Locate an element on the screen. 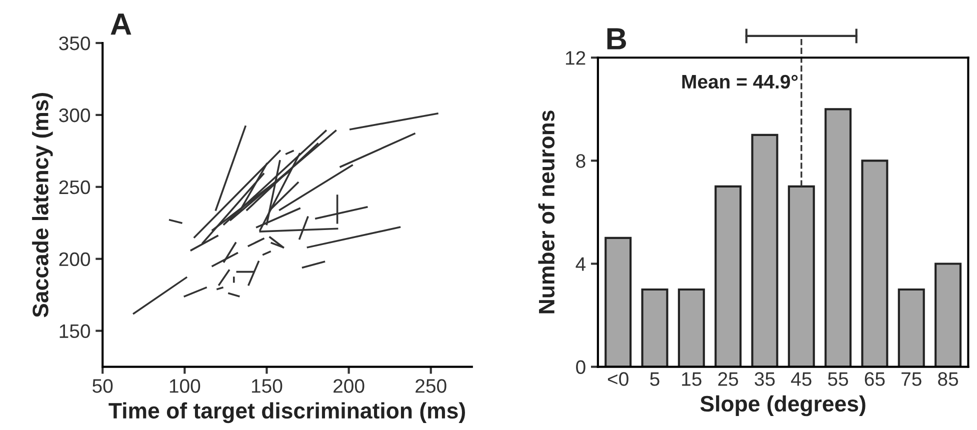 The image size is (977, 430). y-tick-label: 12 is located at coordinates (576, 58).